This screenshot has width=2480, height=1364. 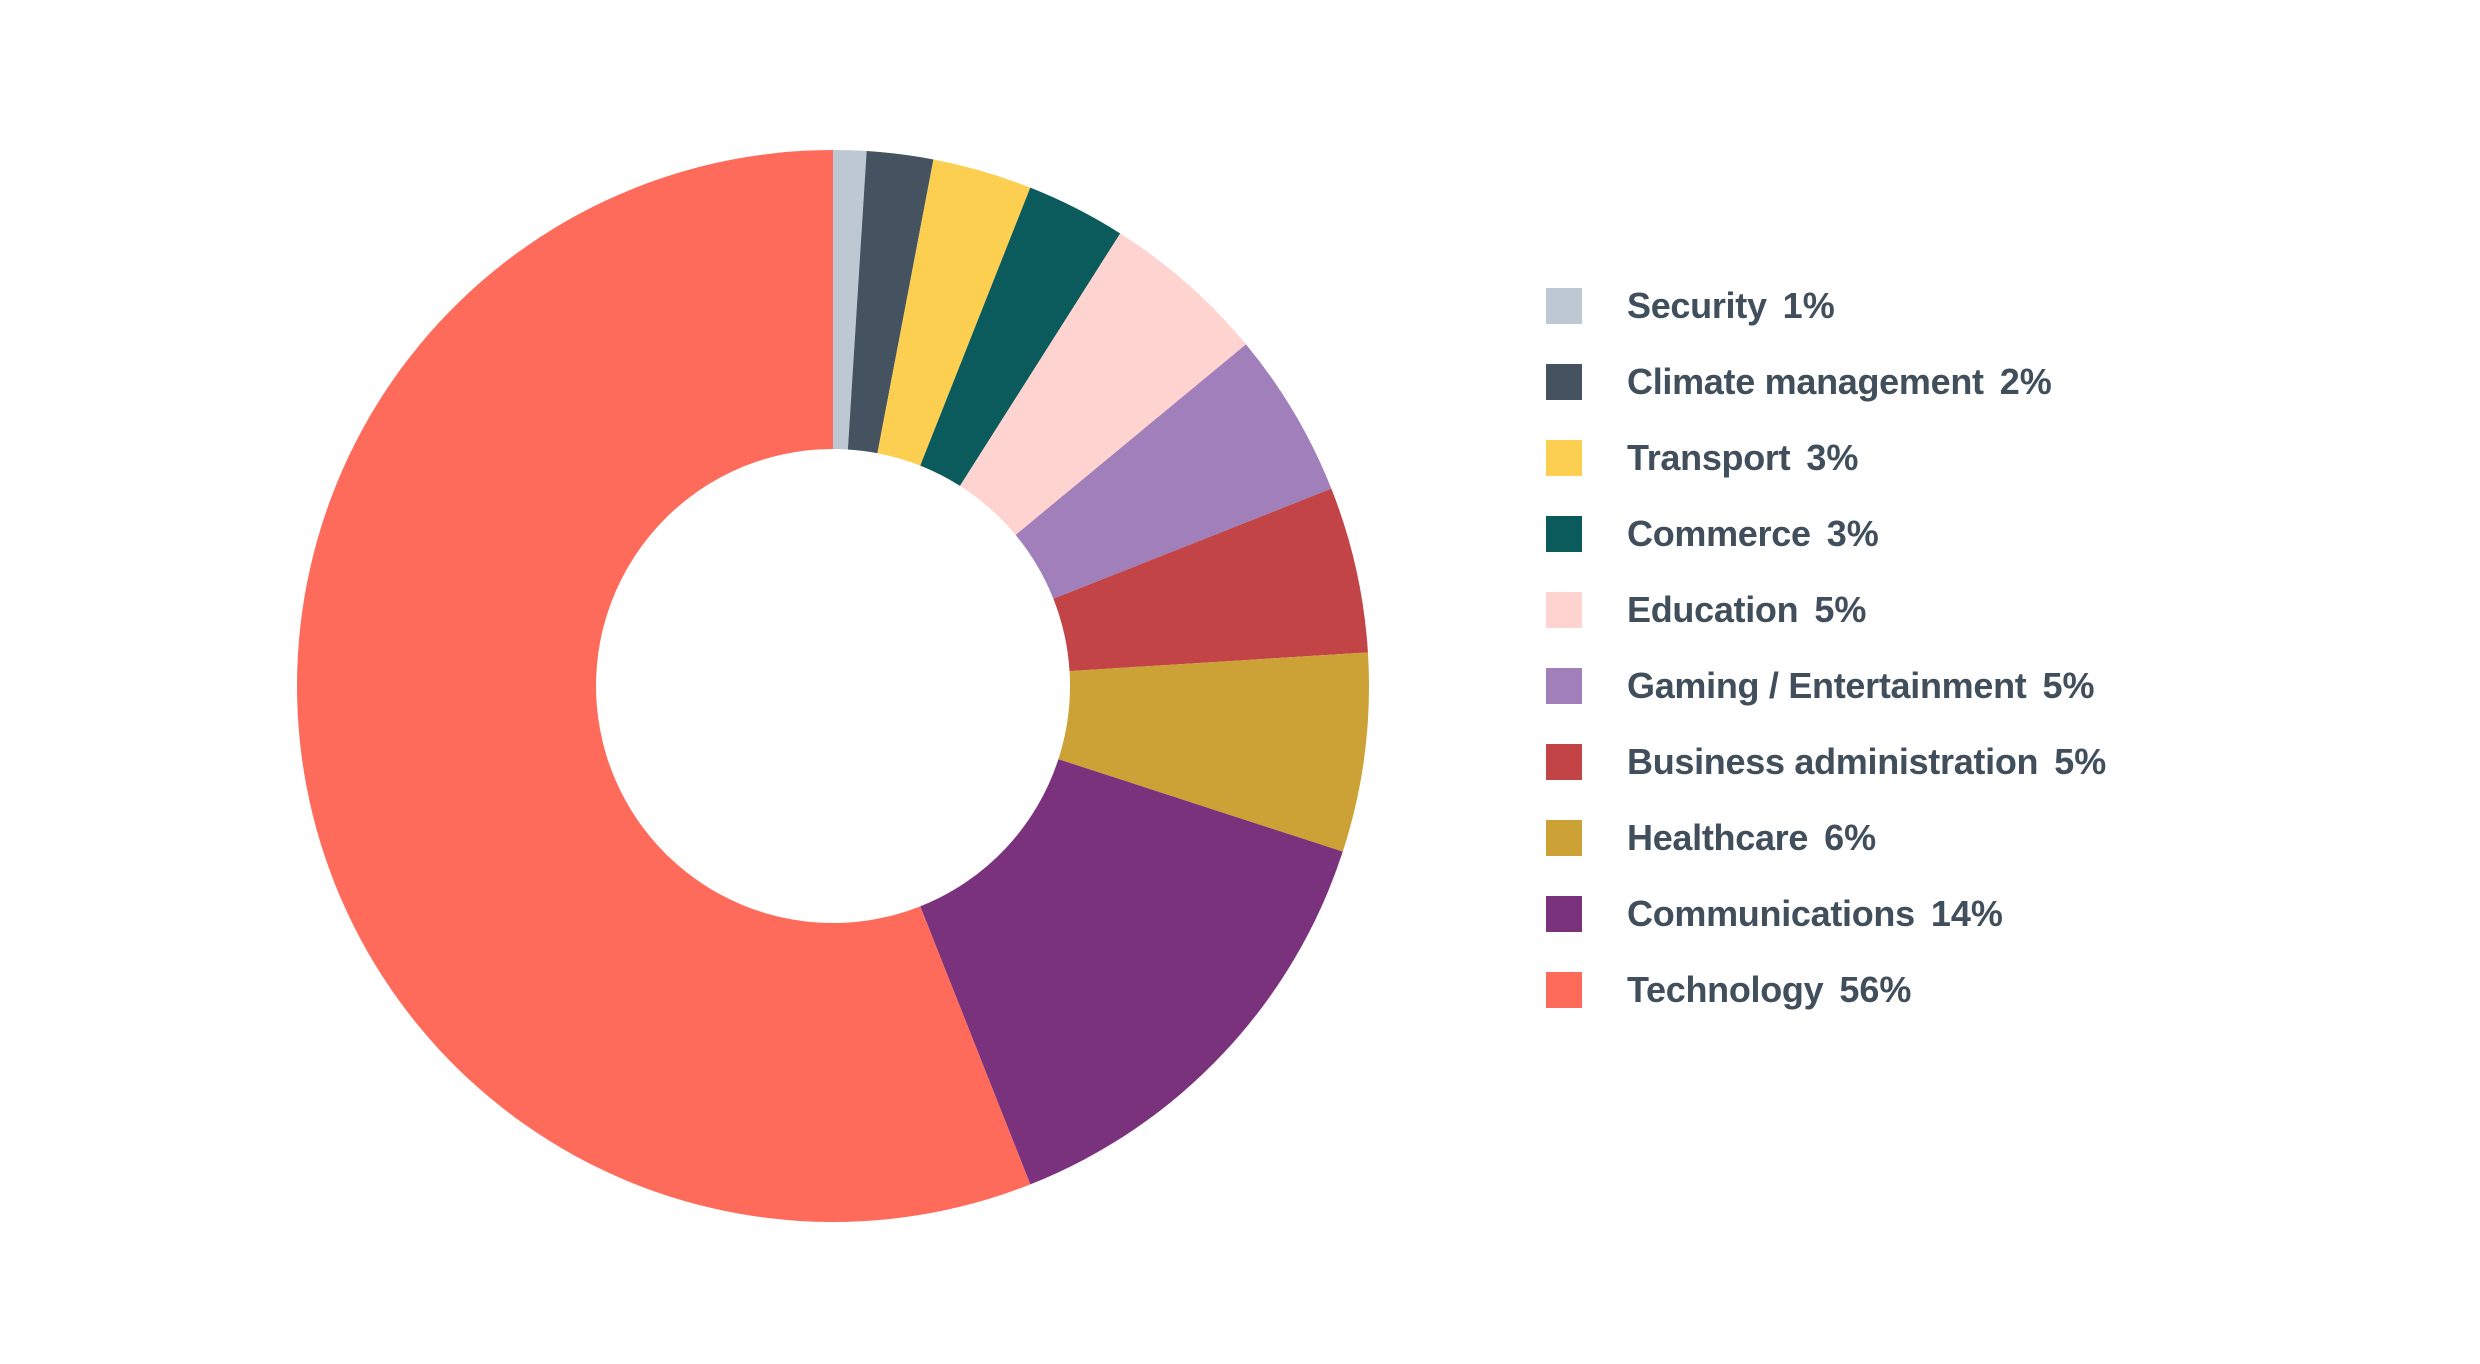 I want to click on slice-transport, so click(x=954, y=312).